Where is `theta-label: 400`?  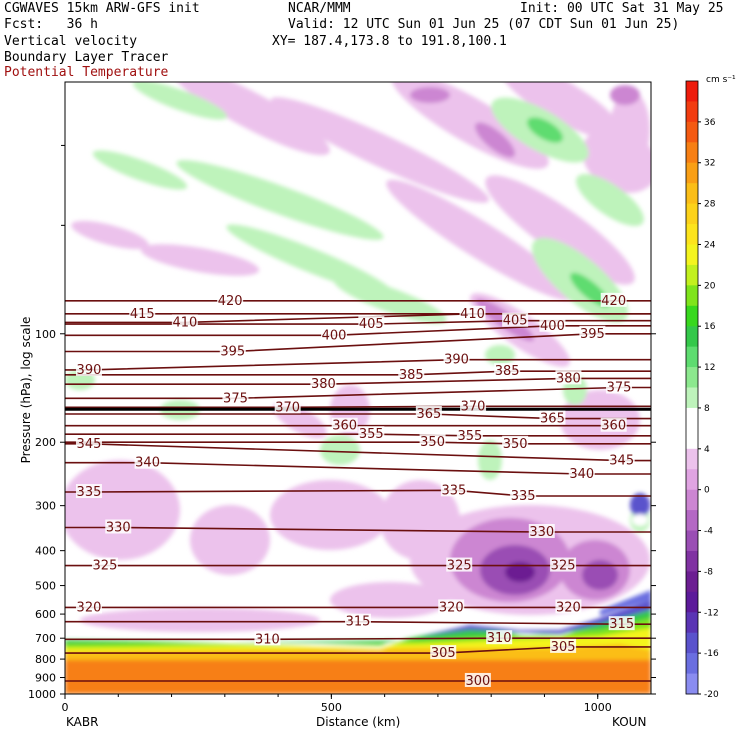 theta-label: 400 is located at coordinates (552, 326).